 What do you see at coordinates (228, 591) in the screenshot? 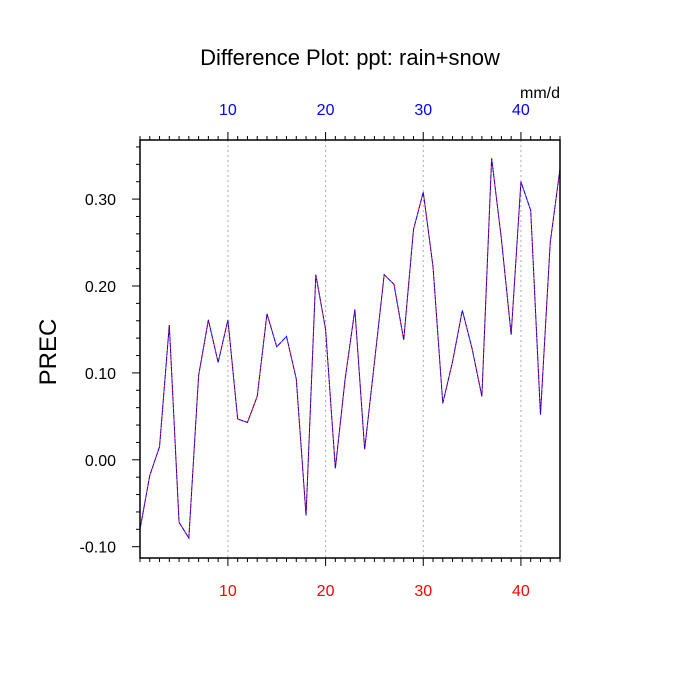
I see `x-tick-label-bottom: 10` at bounding box center [228, 591].